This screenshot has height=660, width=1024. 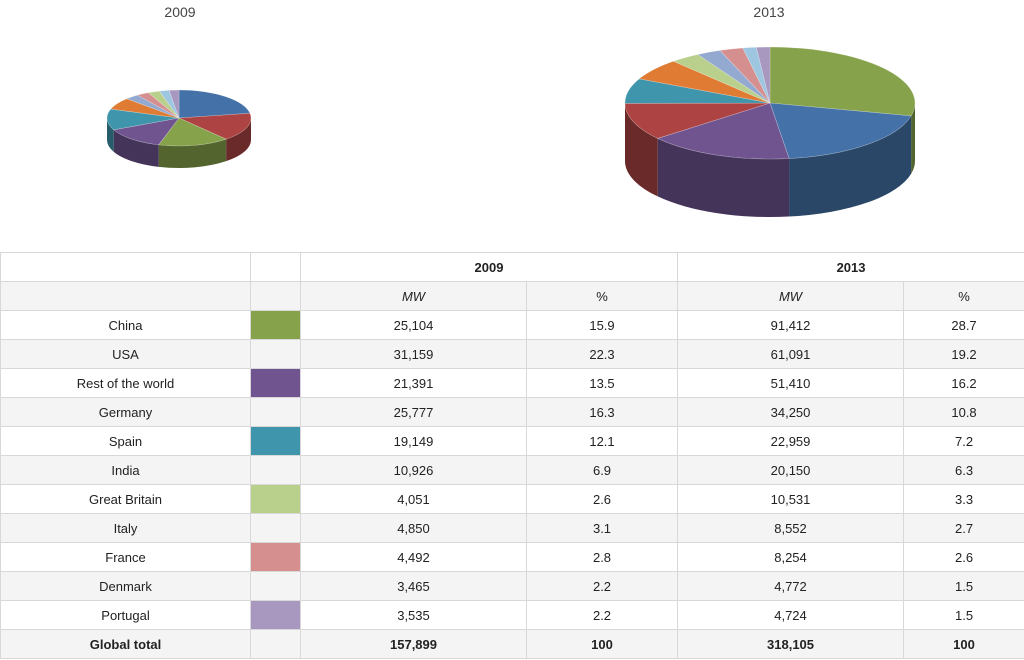 I want to click on pie-2013-pie, so click(x=770, y=132).